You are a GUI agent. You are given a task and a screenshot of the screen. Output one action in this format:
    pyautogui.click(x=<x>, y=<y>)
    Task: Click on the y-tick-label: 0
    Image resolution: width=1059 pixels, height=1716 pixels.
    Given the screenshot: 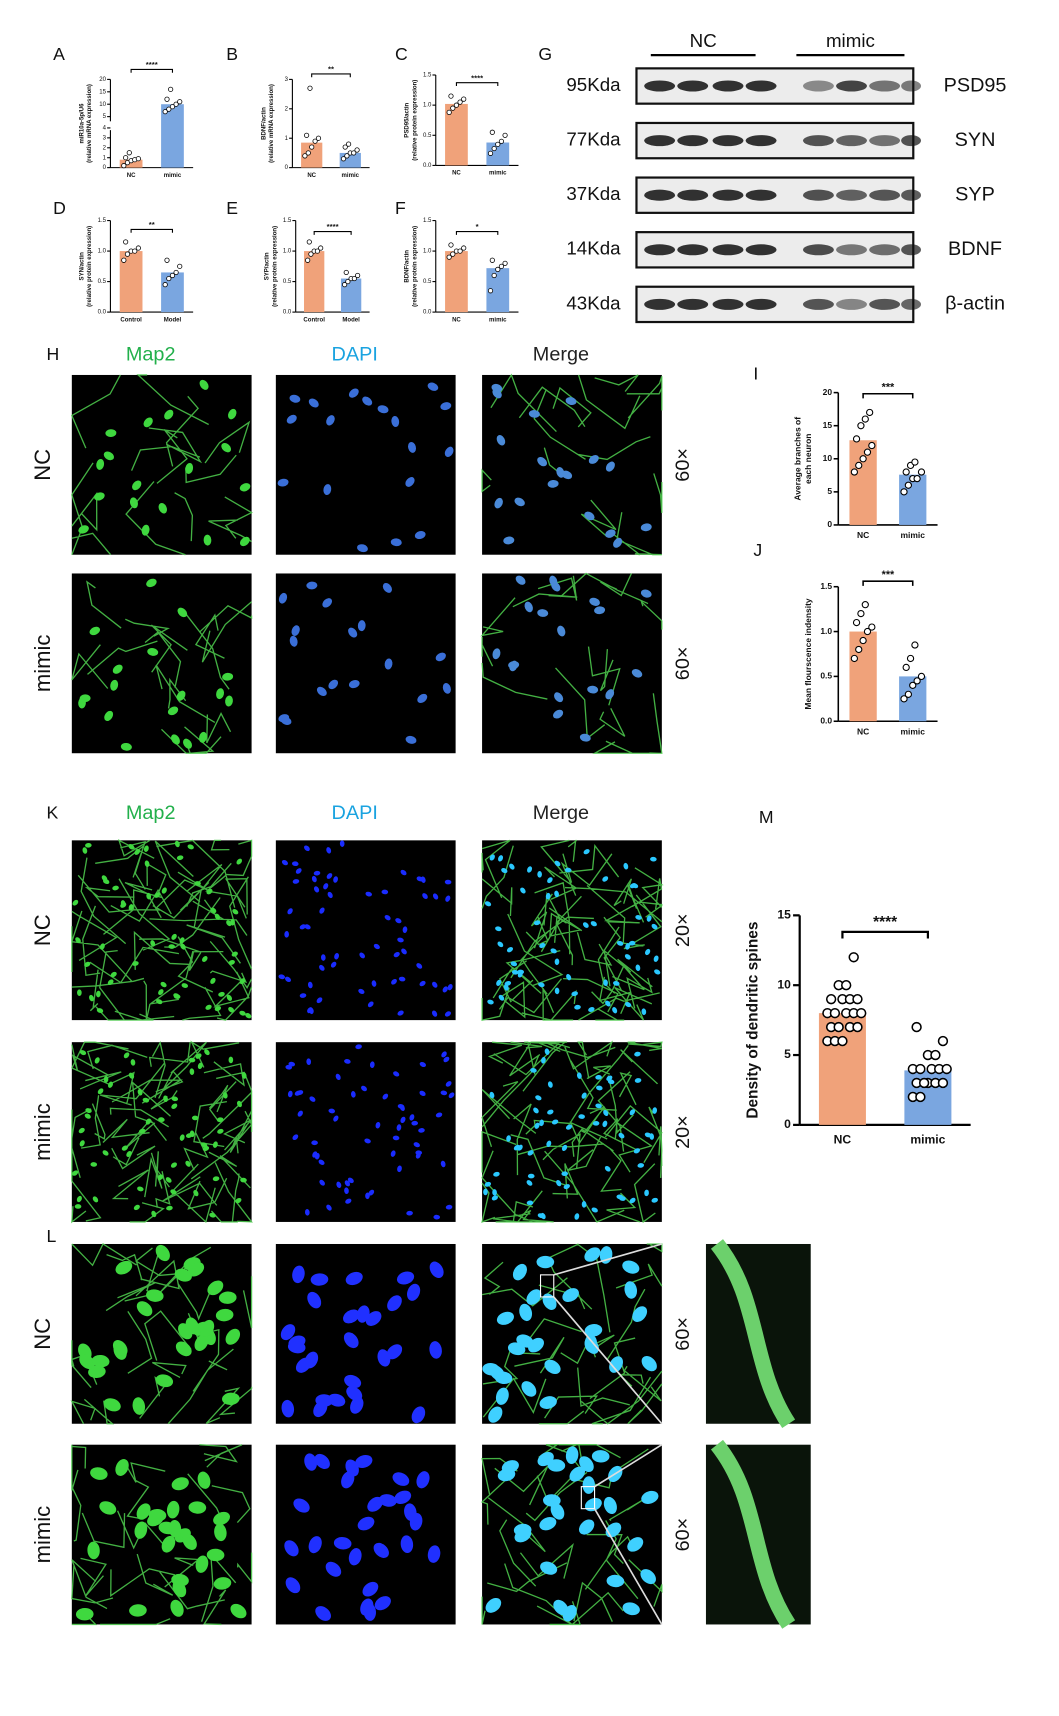 What is the action you would take?
    pyautogui.click(x=787, y=1124)
    